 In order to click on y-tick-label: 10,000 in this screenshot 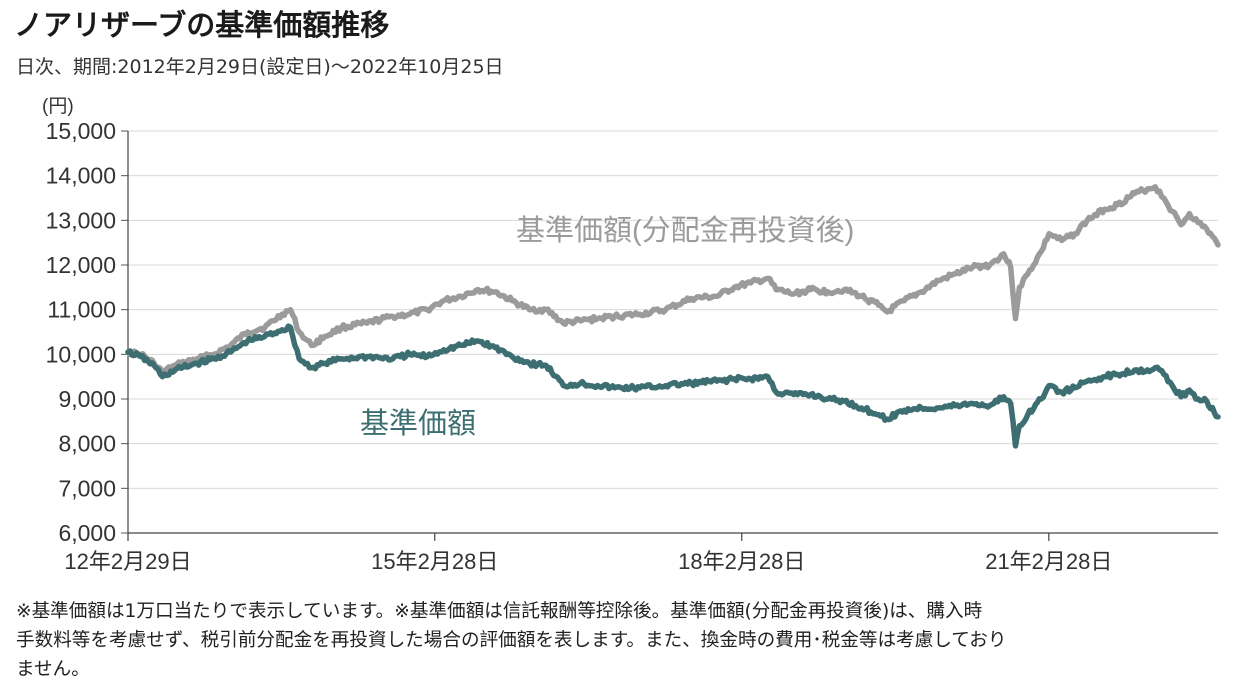, I will do `click(81, 354)`.